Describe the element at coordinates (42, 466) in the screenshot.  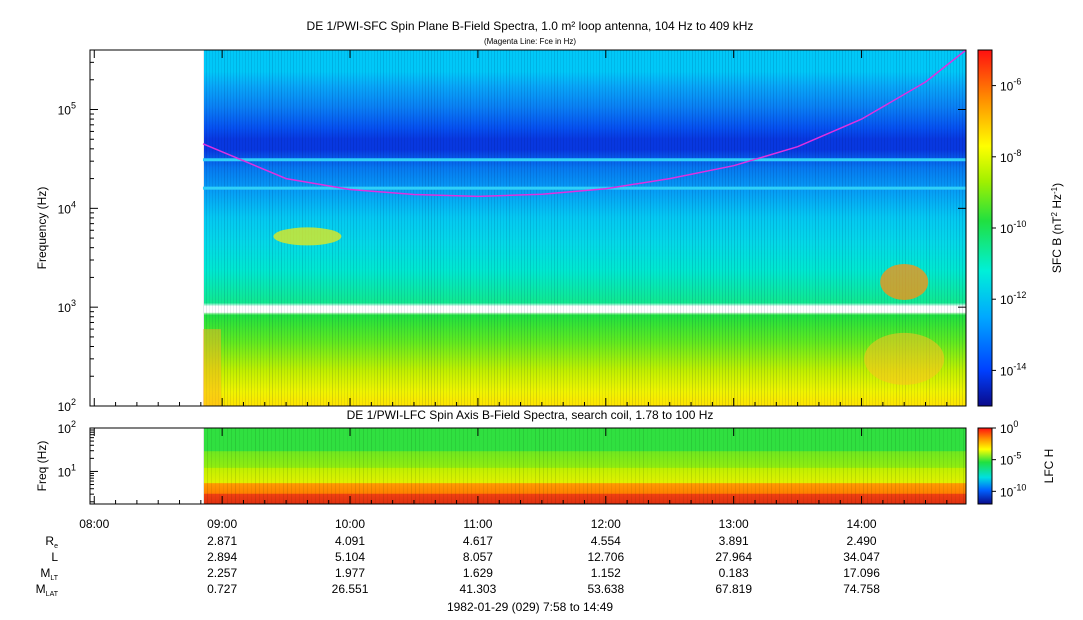
I see `bottom-y-axis-label: Freq (Hz)` at that location.